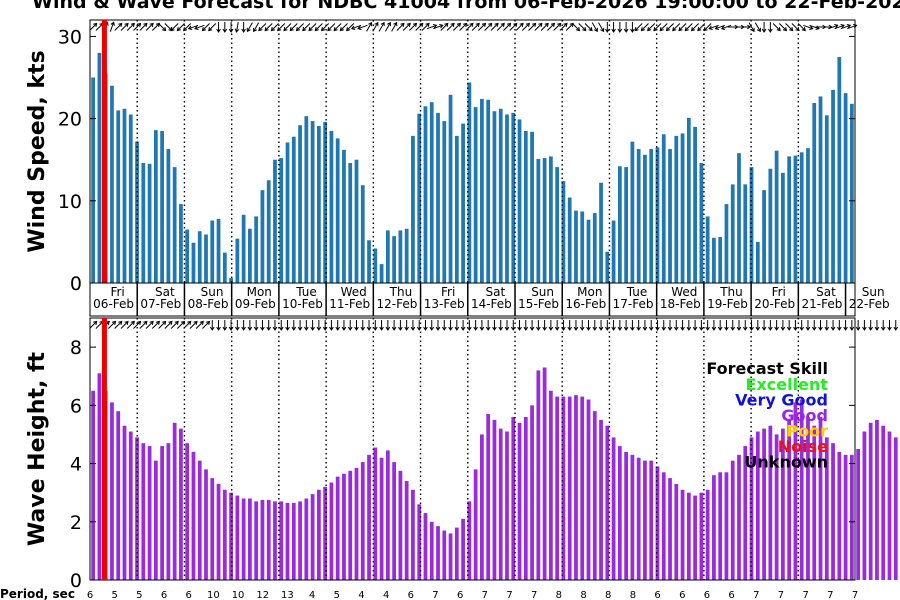 This screenshot has height=600, width=900. What do you see at coordinates (767, 368) in the screenshot?
I see `legend-title: Forecast Skill` at bounding box center [767, 368].